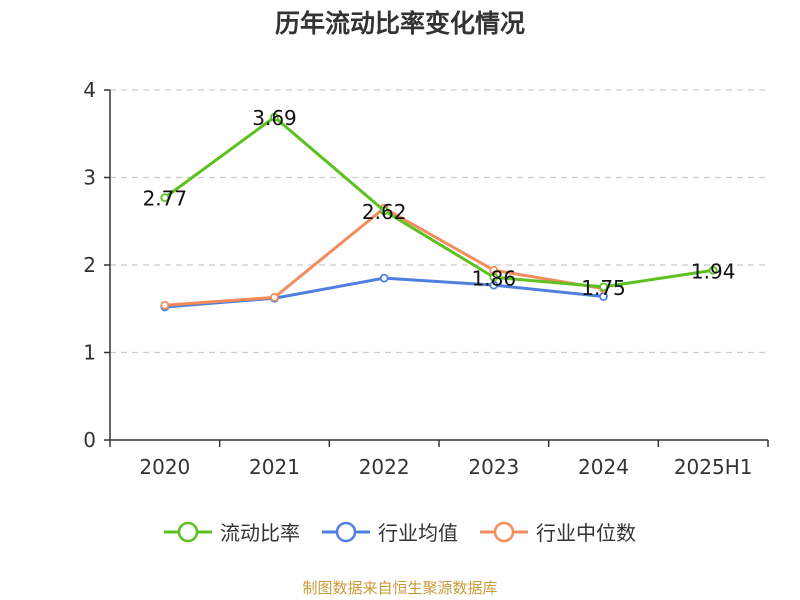 This screenshot has height=600, width=800. What do you see at coordinates (89, 353) in the screenshot?
I see `y-tick-label: 1` at bounding box center [89, 353].